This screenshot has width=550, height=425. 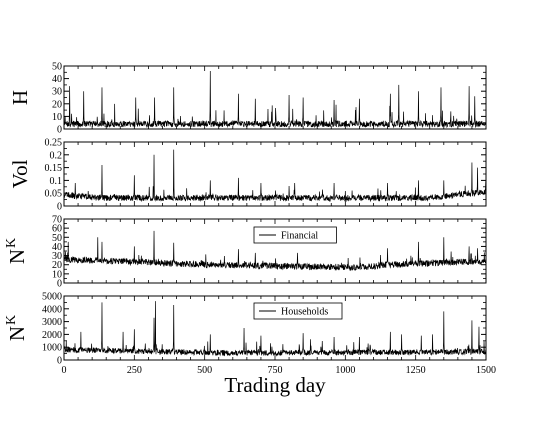 I want to click on x-tick-label: 1500, so click(x=486, y=370).